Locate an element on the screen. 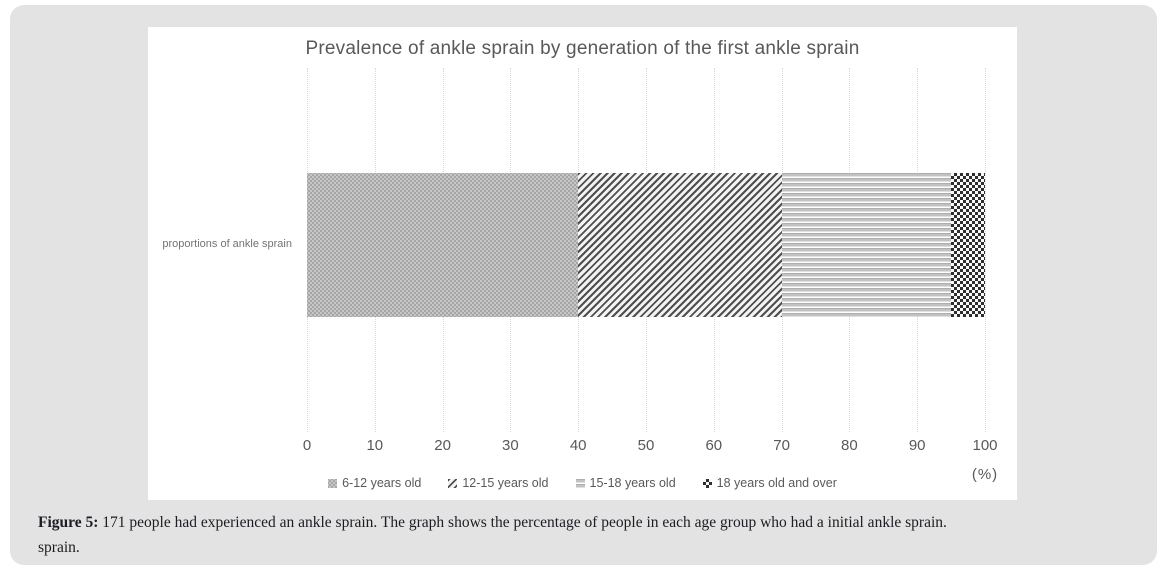  legend-item-18-years-old-and-over: 18 years old and over is located at coordinates (769, 483).